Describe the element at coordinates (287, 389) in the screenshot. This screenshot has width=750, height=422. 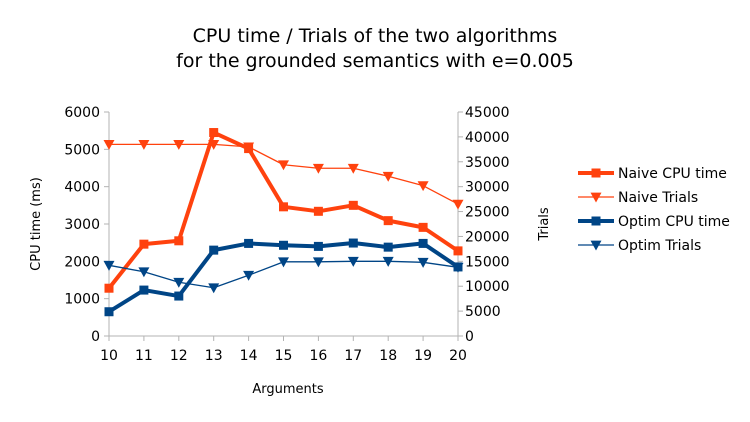
I see `x-axis-label: Arguments` at that location.